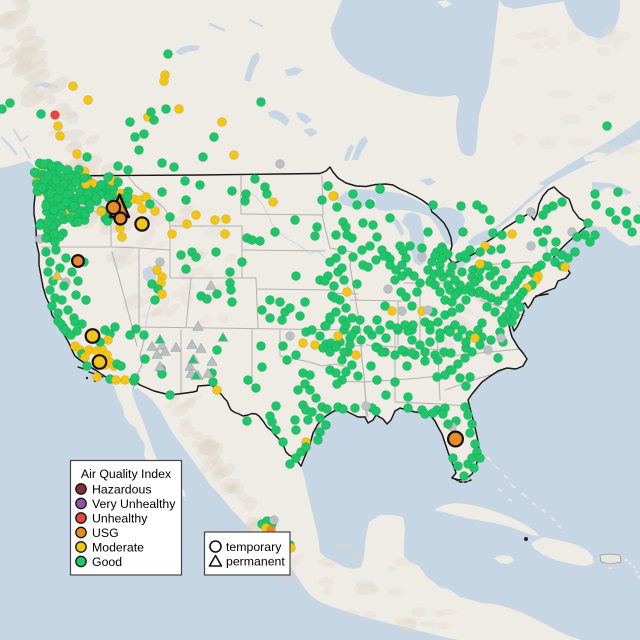 This screenshot has width=640, height=640. What do you see at coordinates (255, 562) in the screenshot?
I see `svg-text: permanent` at bounding box center [255, 562].